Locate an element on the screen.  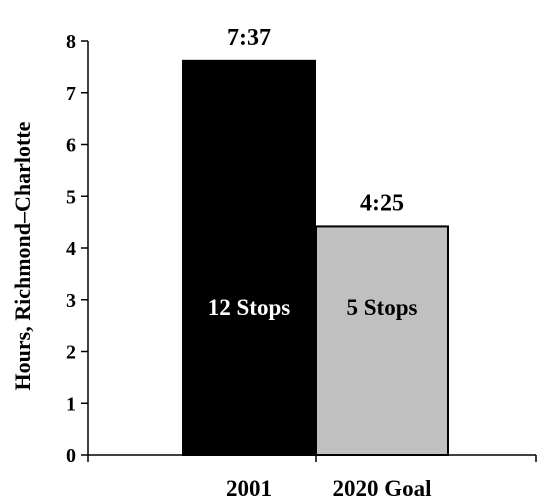
y-axis-label: Hours, Richmond–Charlotte is located at coordinates (22, 255).